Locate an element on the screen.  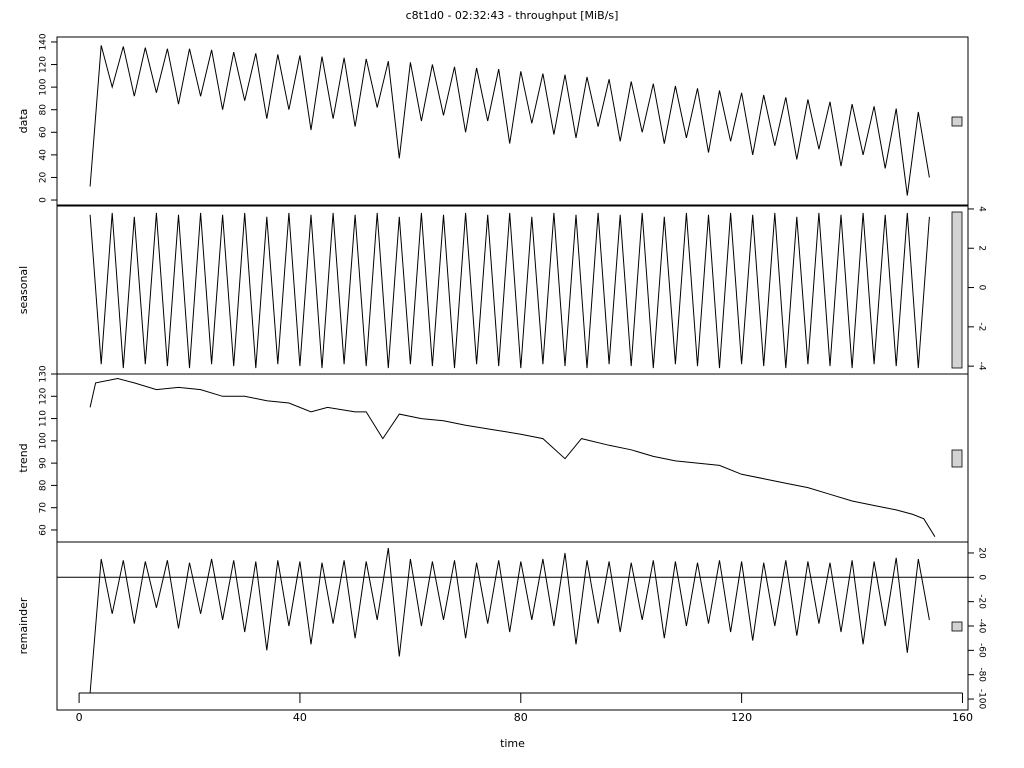
y-tick-label: -2 is located at coordinates (982, 326).